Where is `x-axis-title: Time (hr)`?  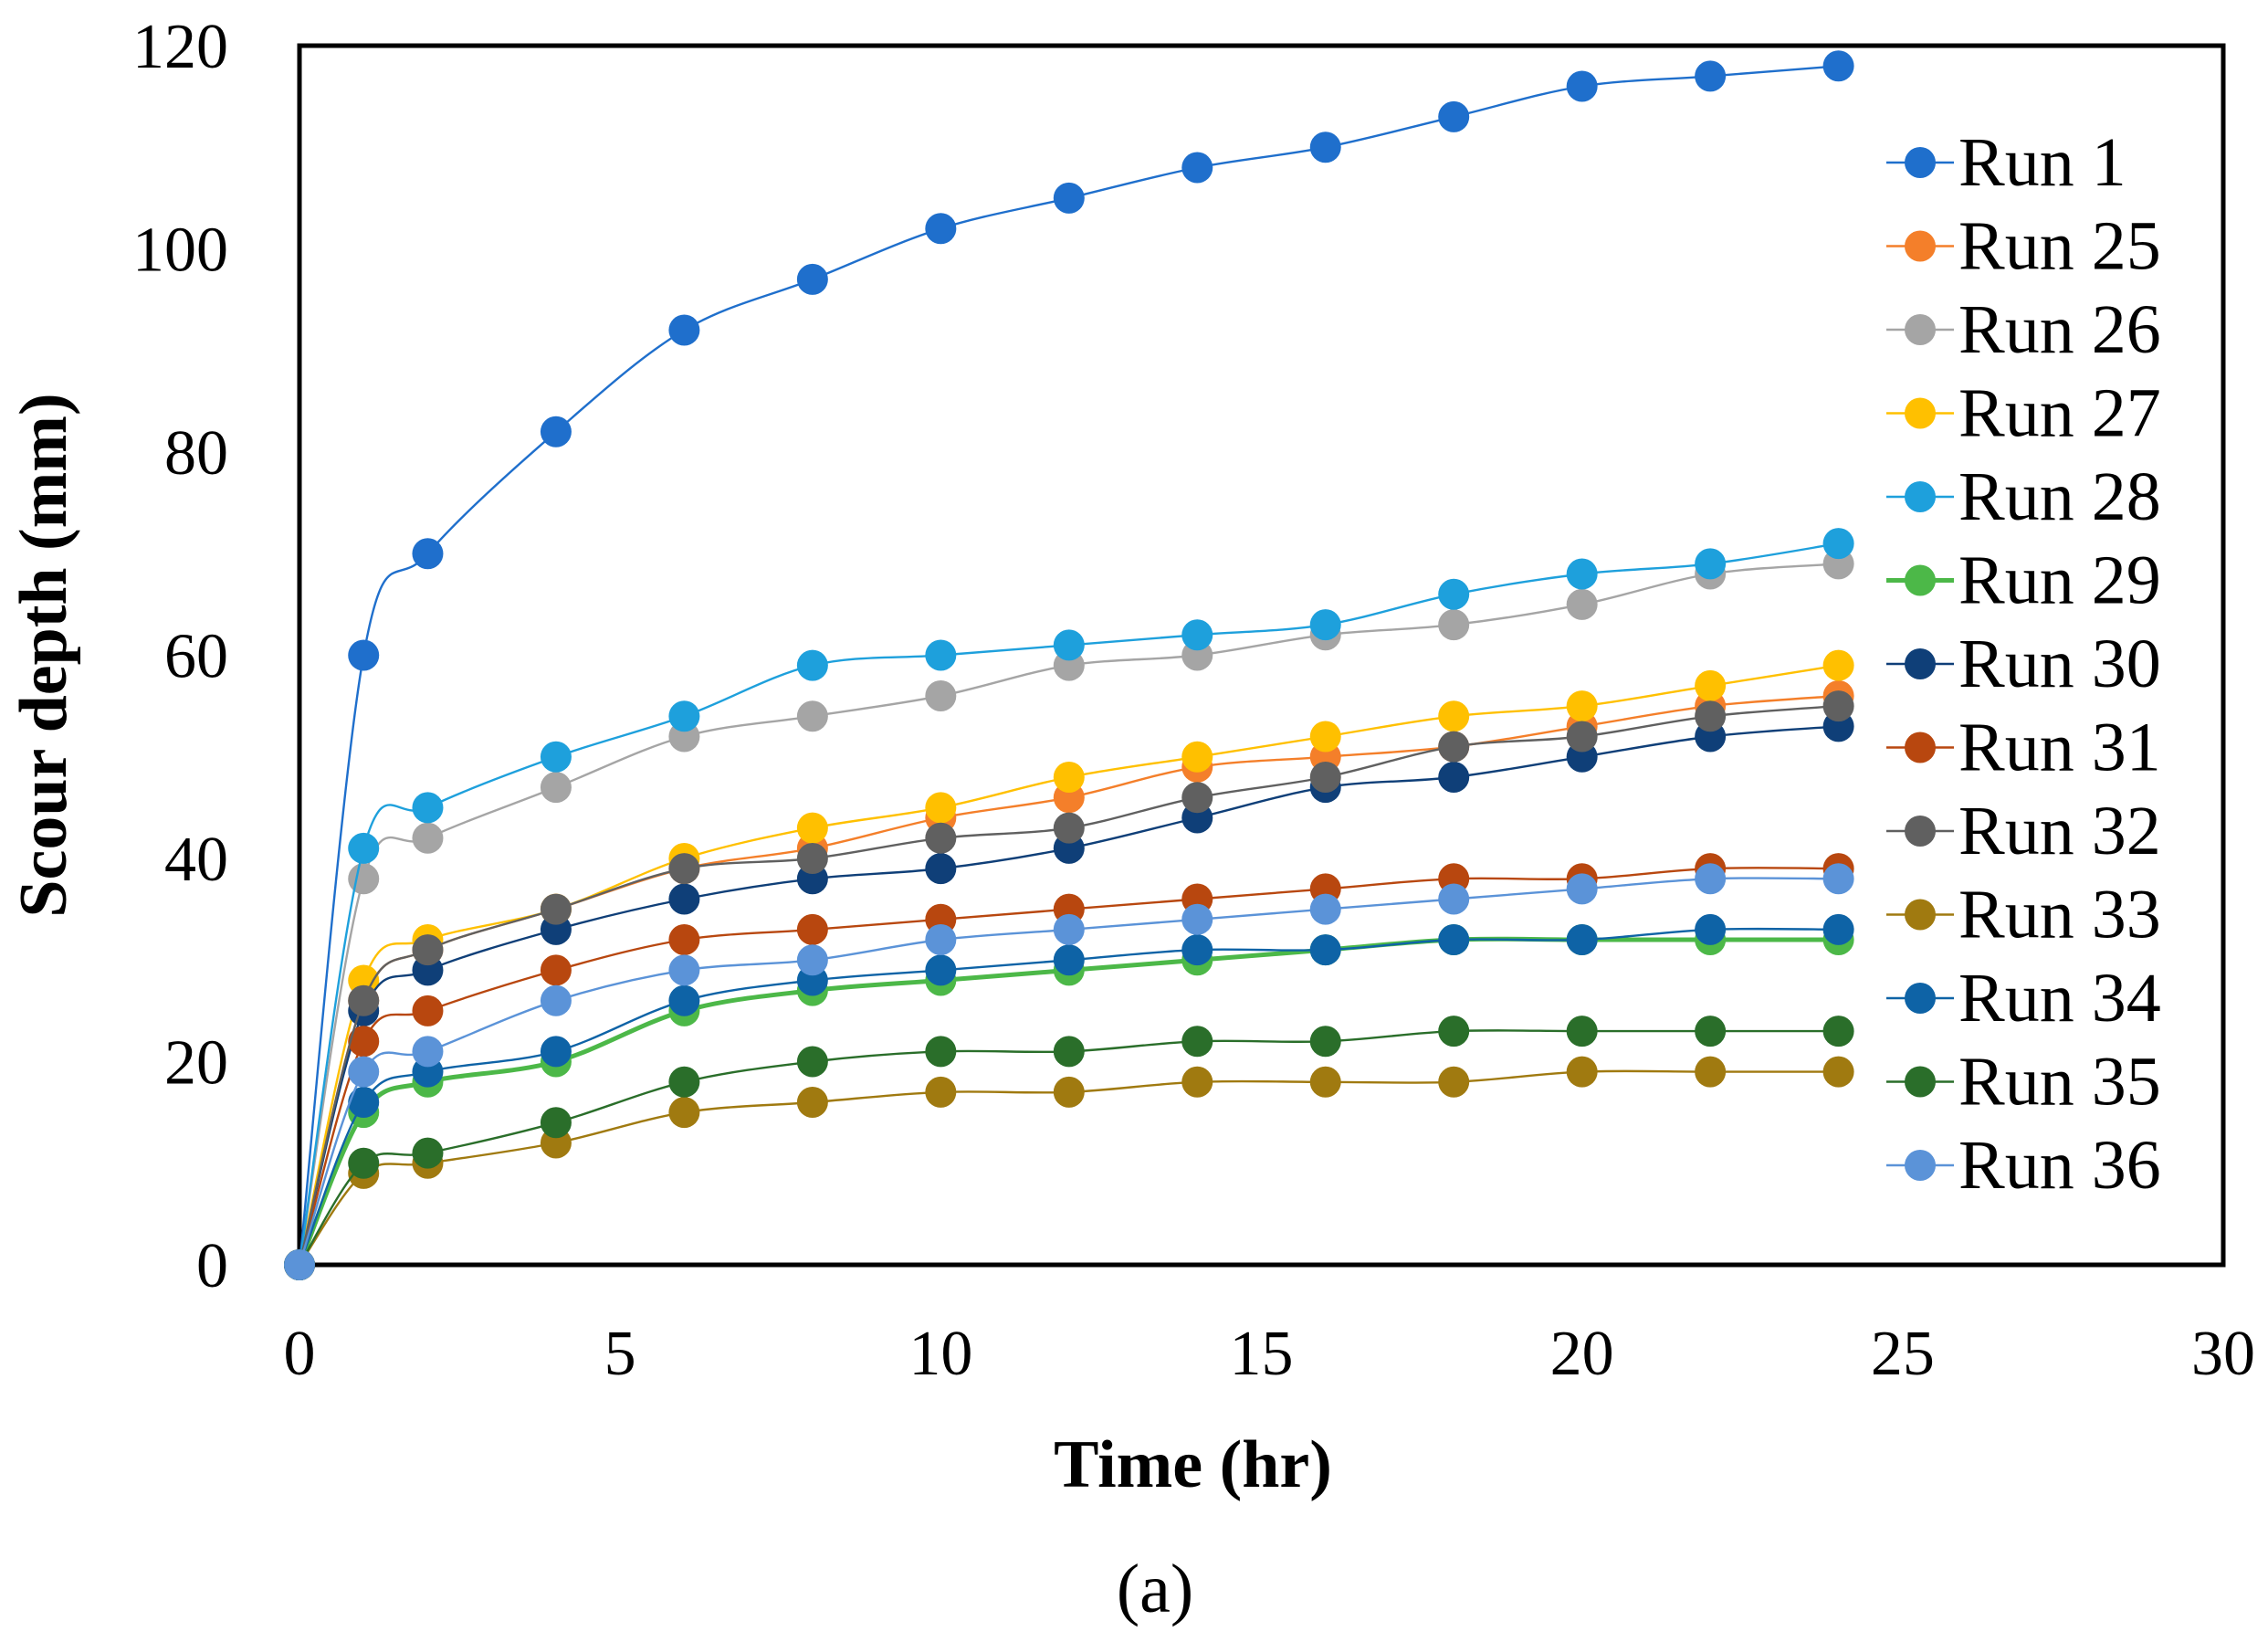 x-axis-title: Time (hr) is located at coordinates (1193, 1464).